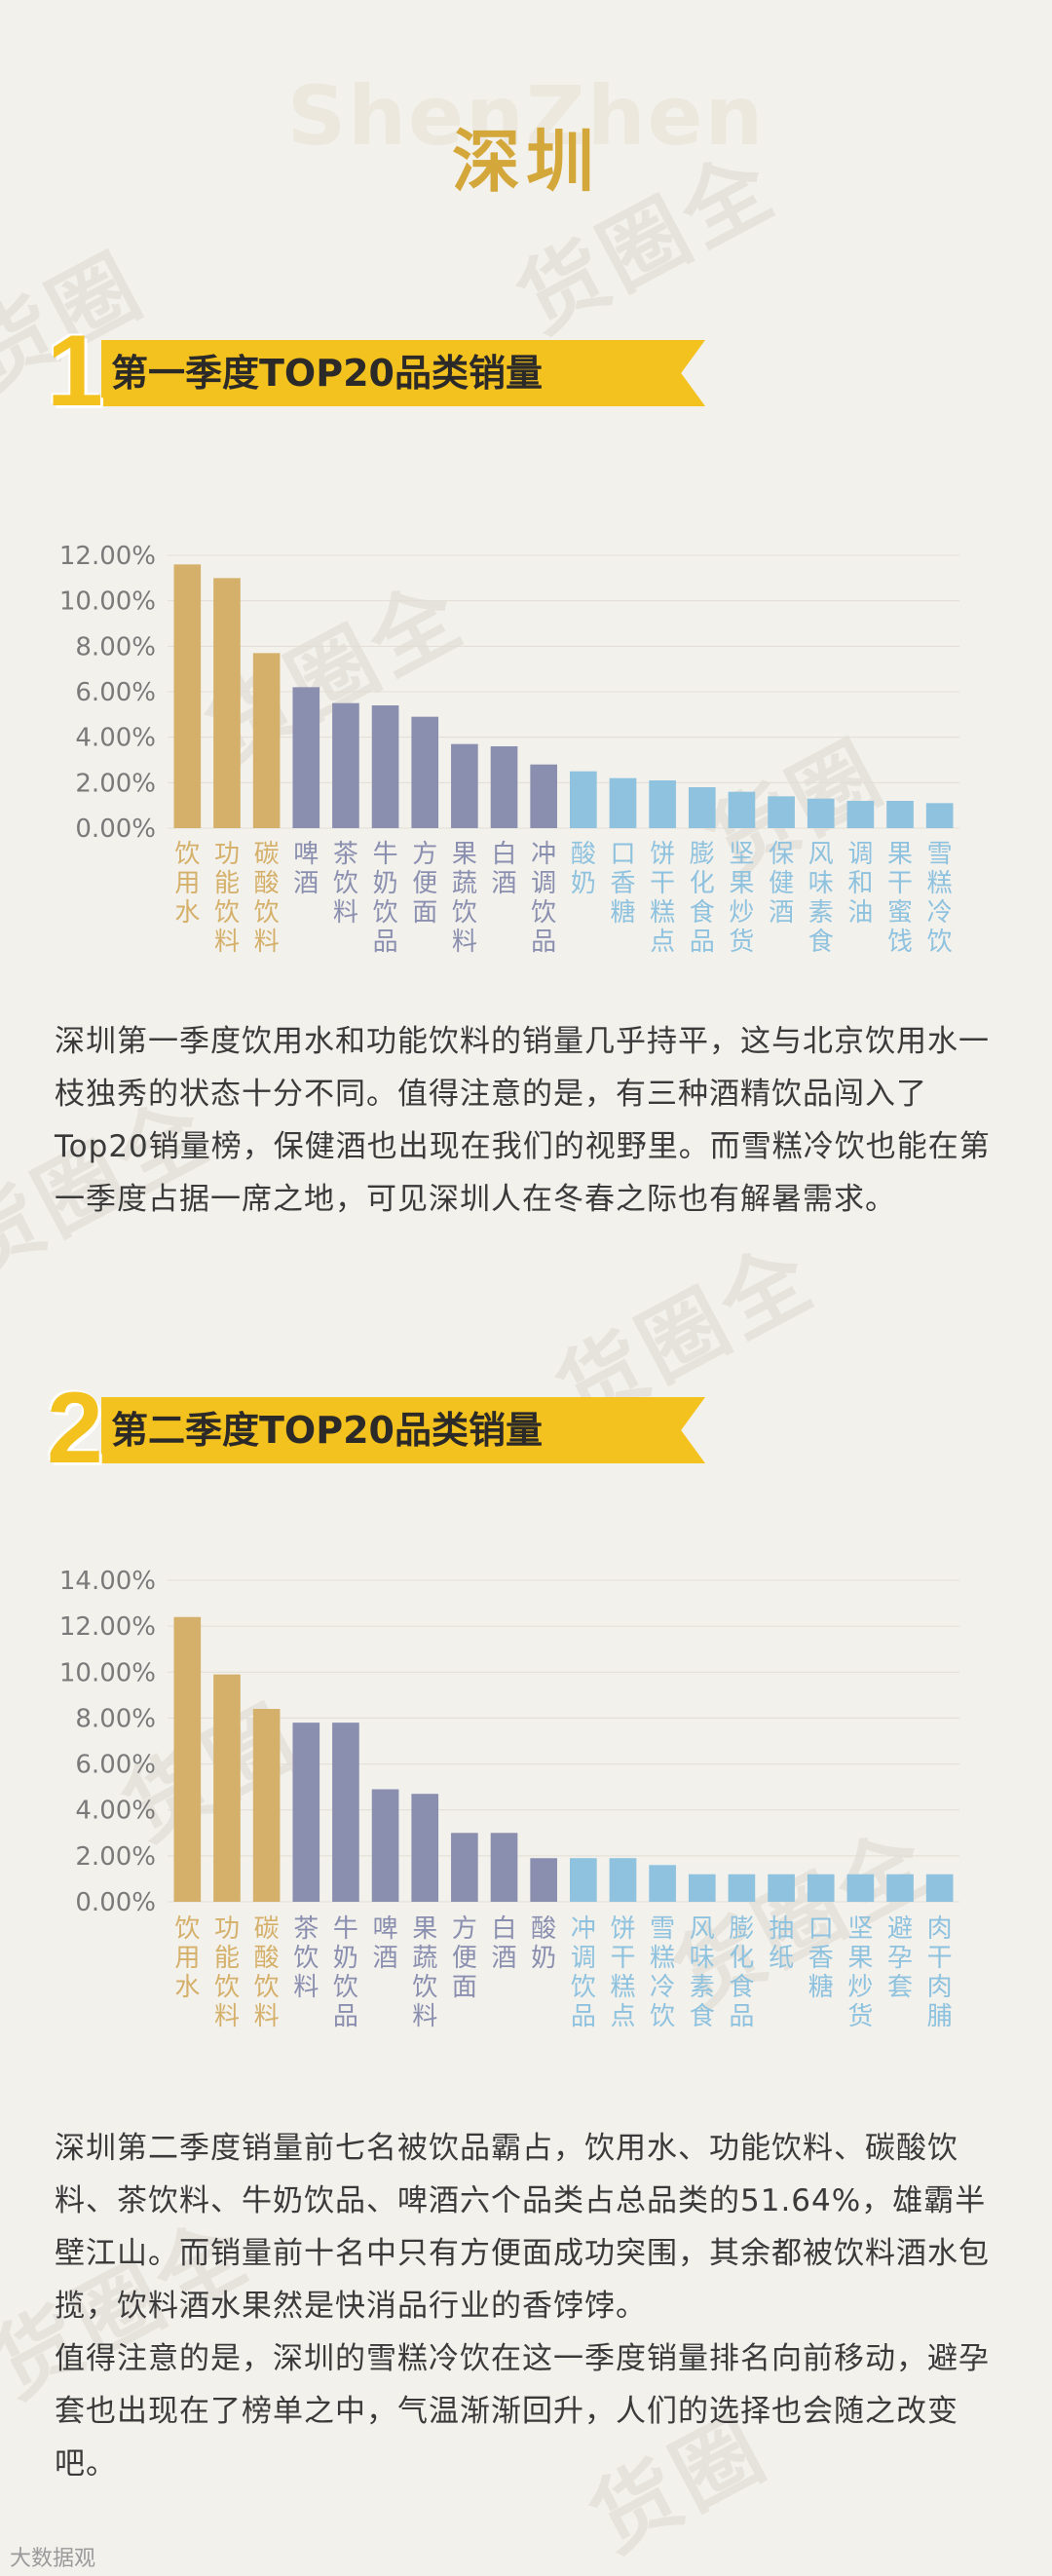 This screenshot has width=1052, height=2576. What do you see at coordinates (75, 1428) in the screenshot?
I see `section-2-number: 2` at bounding box center [75, 1428].